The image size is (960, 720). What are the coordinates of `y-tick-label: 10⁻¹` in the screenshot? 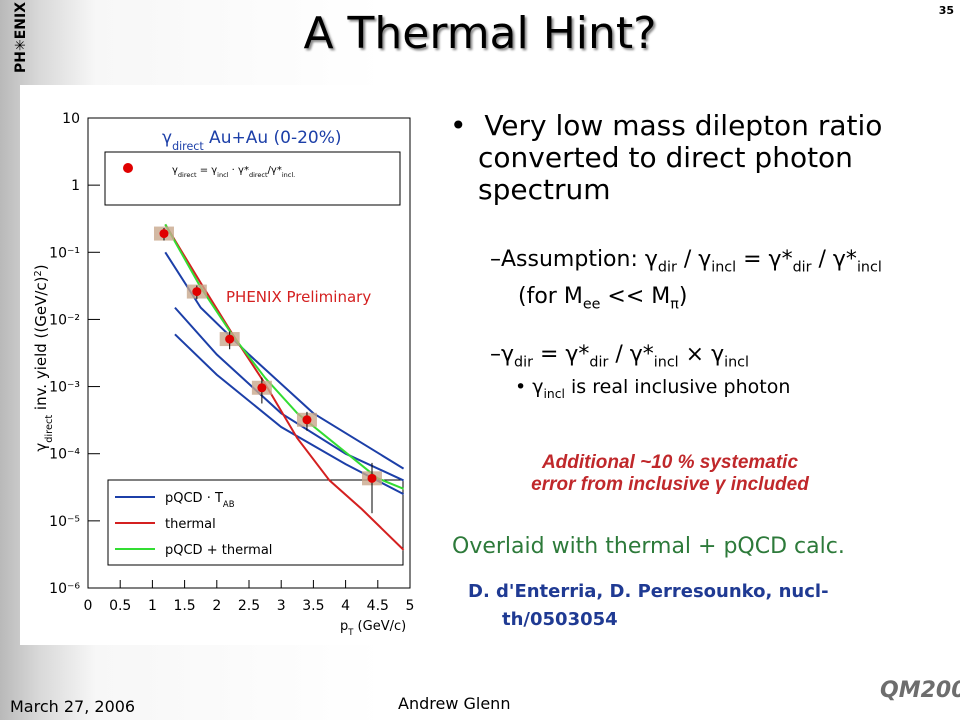 It's located at (64, 253).